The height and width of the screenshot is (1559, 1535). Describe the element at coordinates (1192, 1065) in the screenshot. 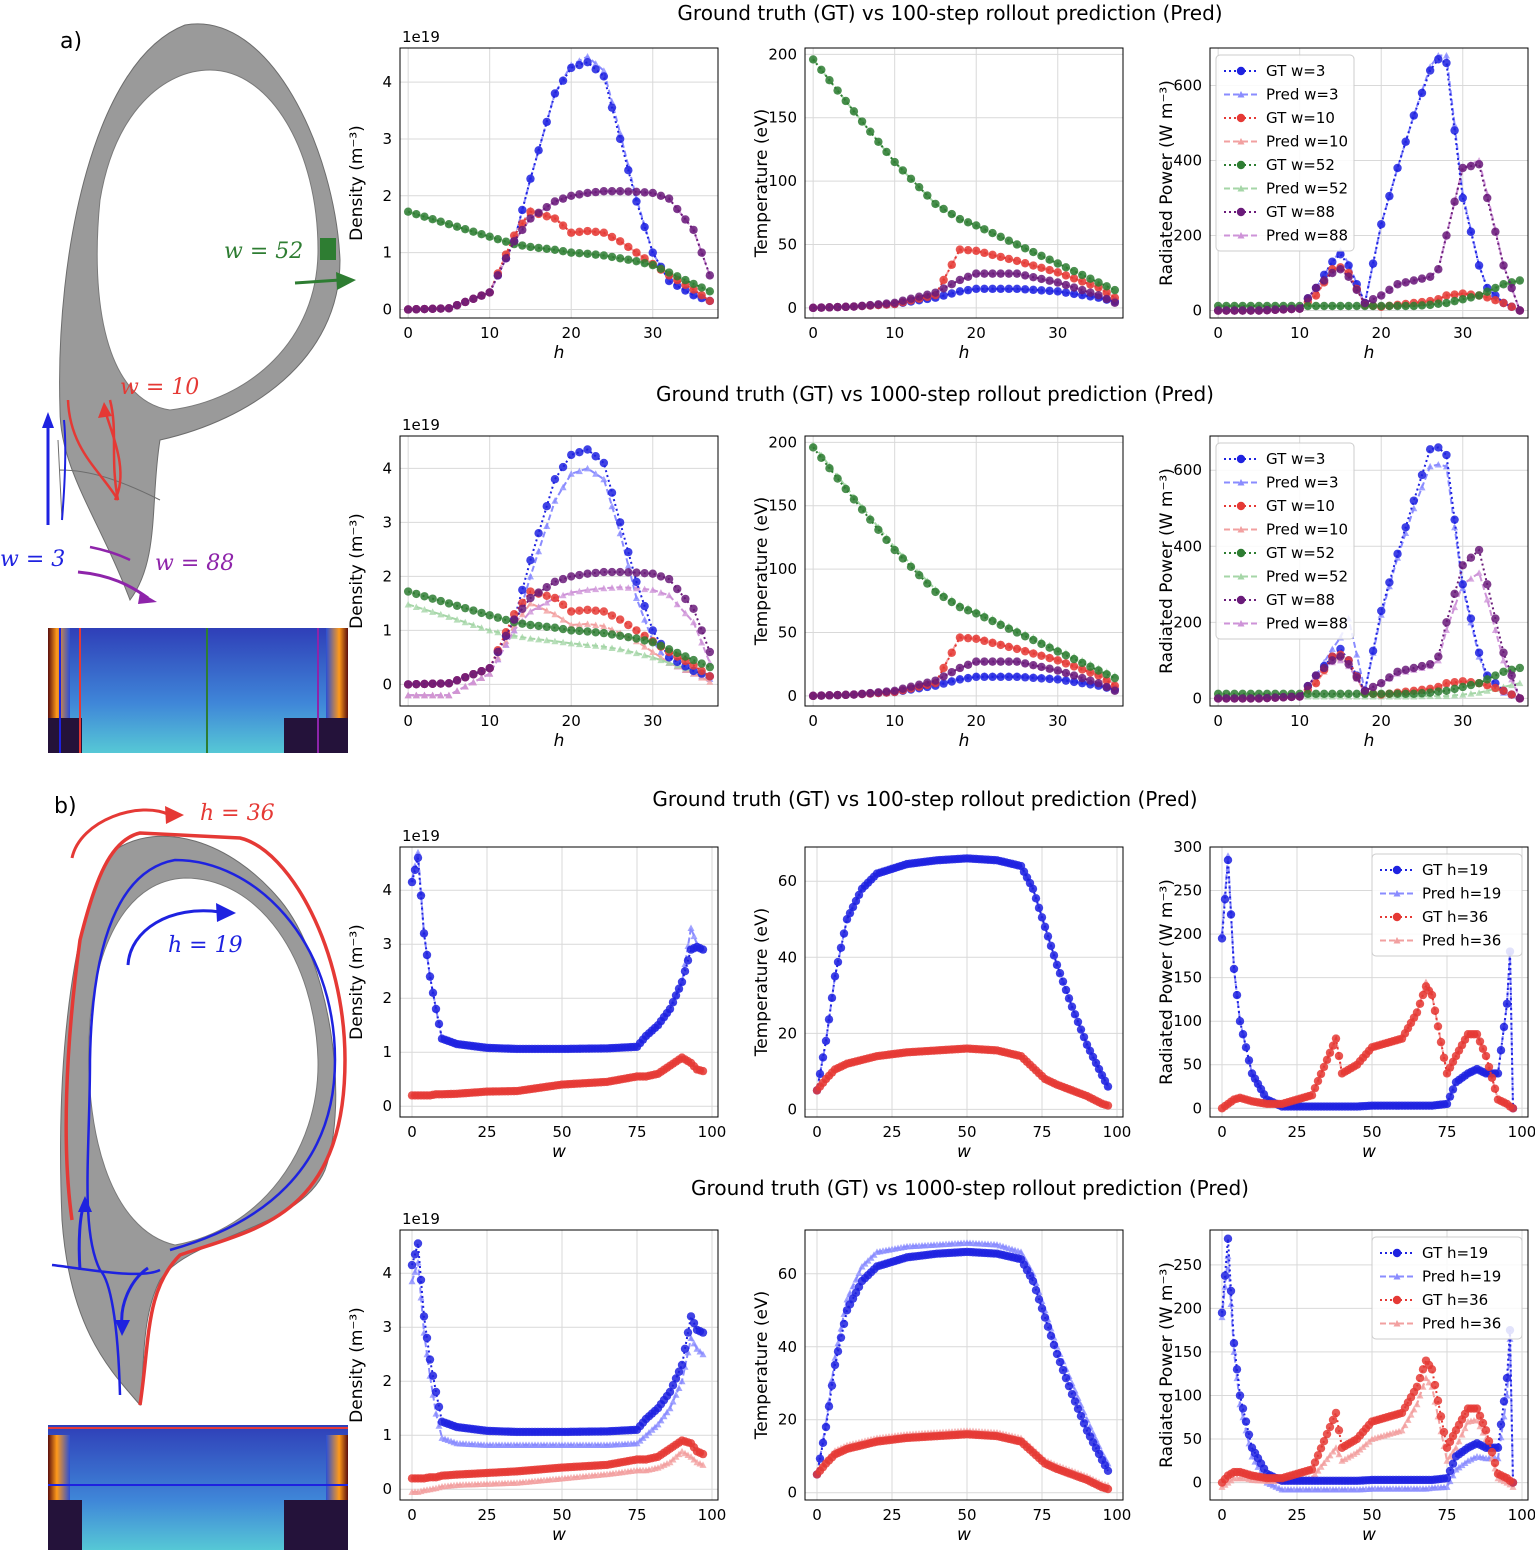

I see `y-tick-label: 50` at that location.